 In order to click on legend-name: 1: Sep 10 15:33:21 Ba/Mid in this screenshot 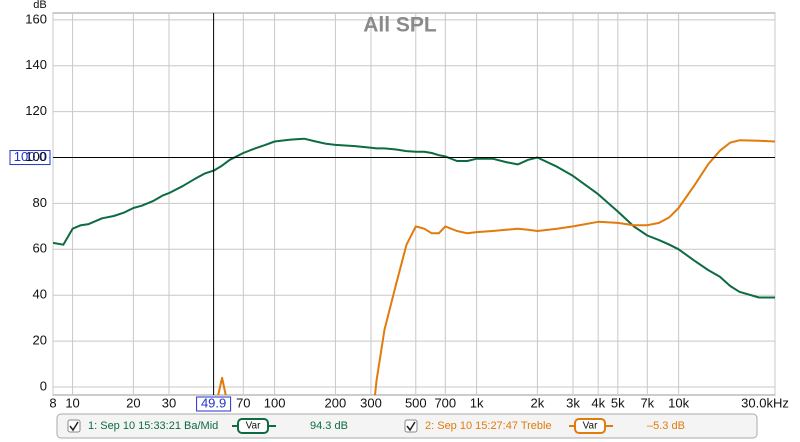, I will do `click(153, 426)`.